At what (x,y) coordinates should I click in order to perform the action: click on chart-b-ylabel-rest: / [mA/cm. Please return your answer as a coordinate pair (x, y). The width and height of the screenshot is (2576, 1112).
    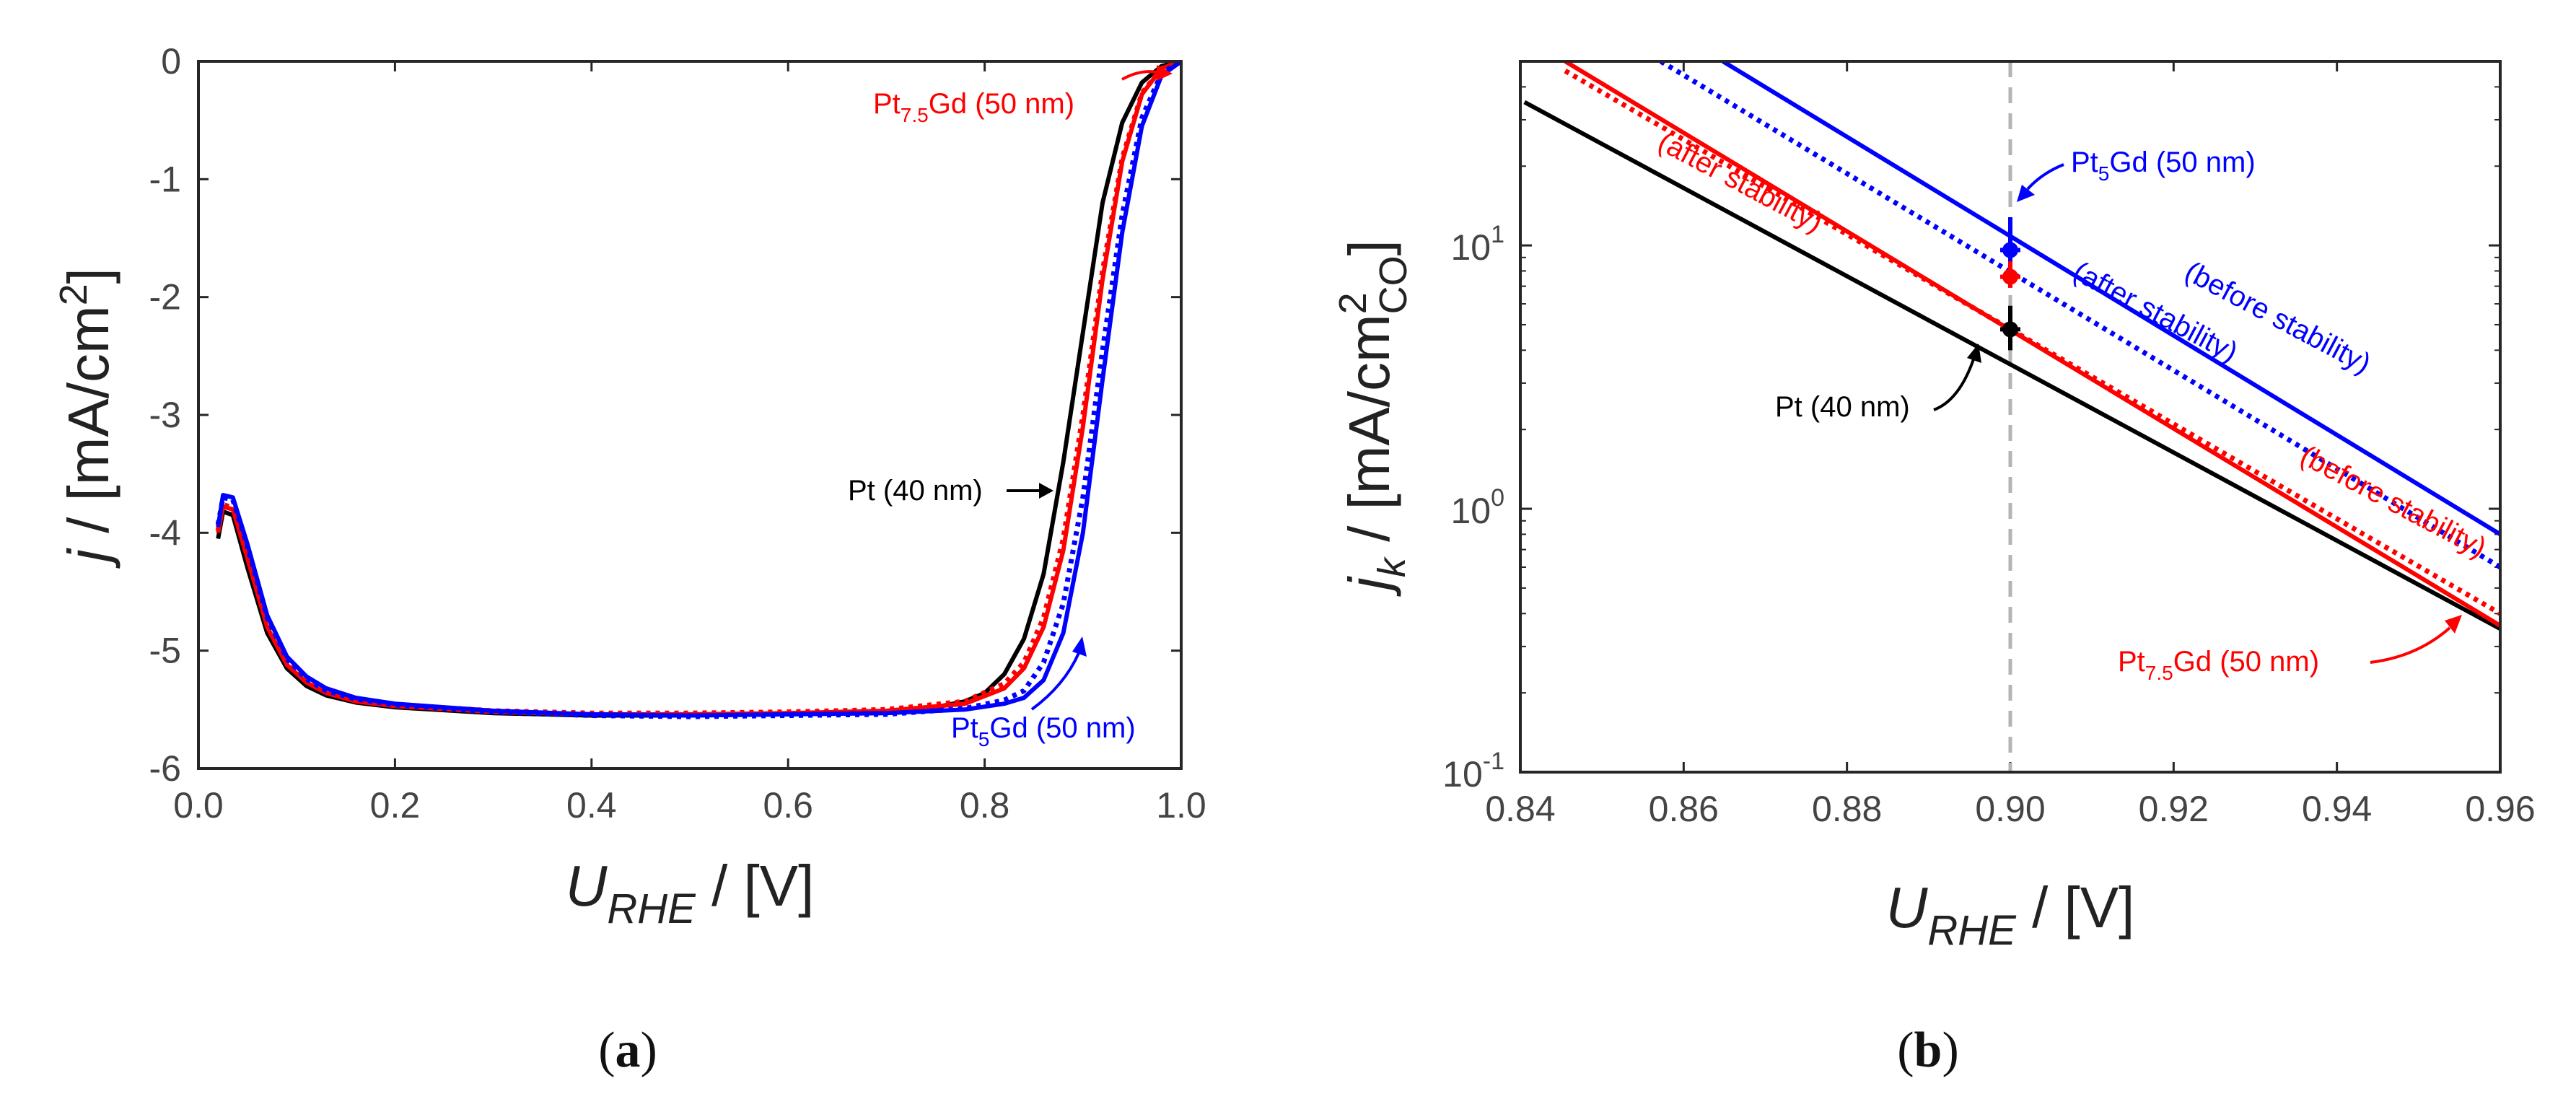
    Looking at the image, I should click on (1369, 436).